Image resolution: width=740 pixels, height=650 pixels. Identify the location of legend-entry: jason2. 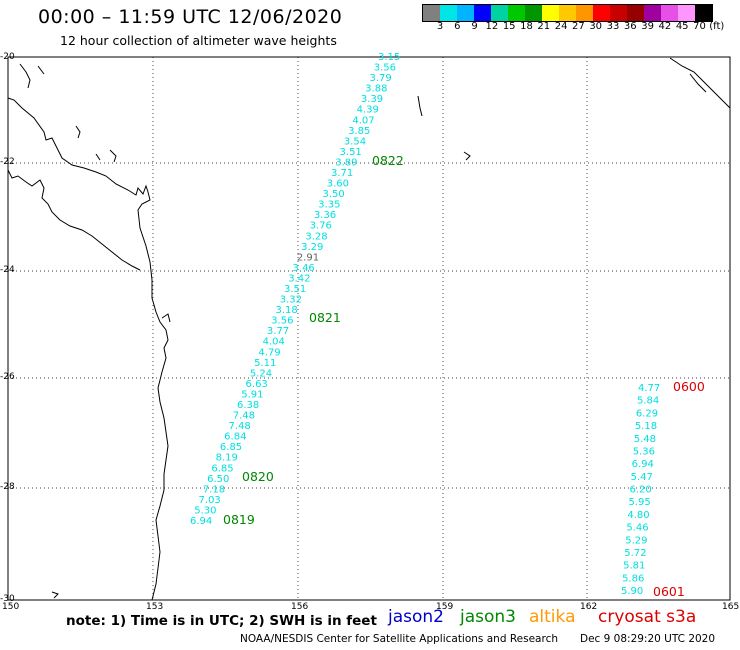
(416, 617).